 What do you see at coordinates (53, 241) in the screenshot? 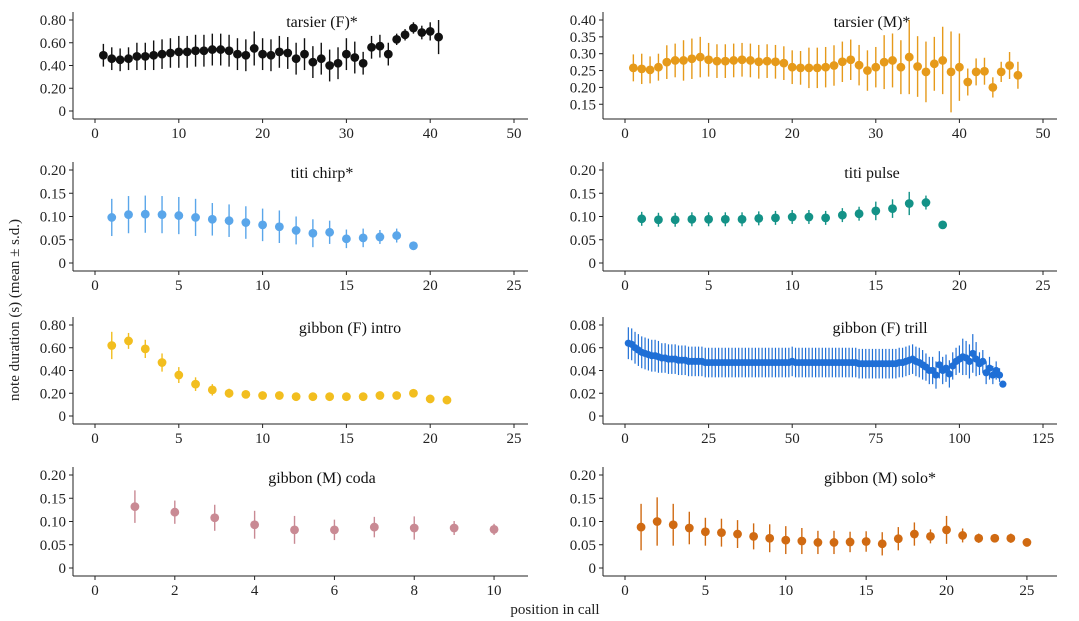
I see `y-tick-label: 0.05` at bounding box center [53, 241].